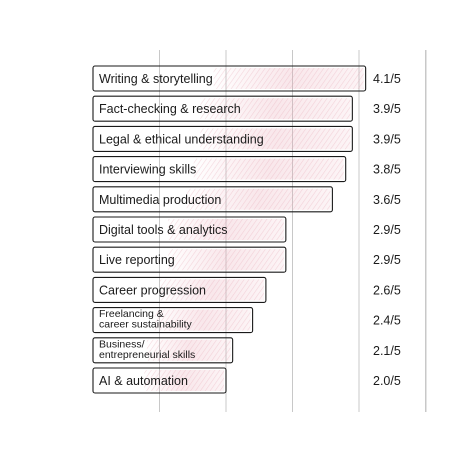  Describe the element at coordinates (387, 351) in the screenshot. I see `value-label: 2.1/5` at that location.